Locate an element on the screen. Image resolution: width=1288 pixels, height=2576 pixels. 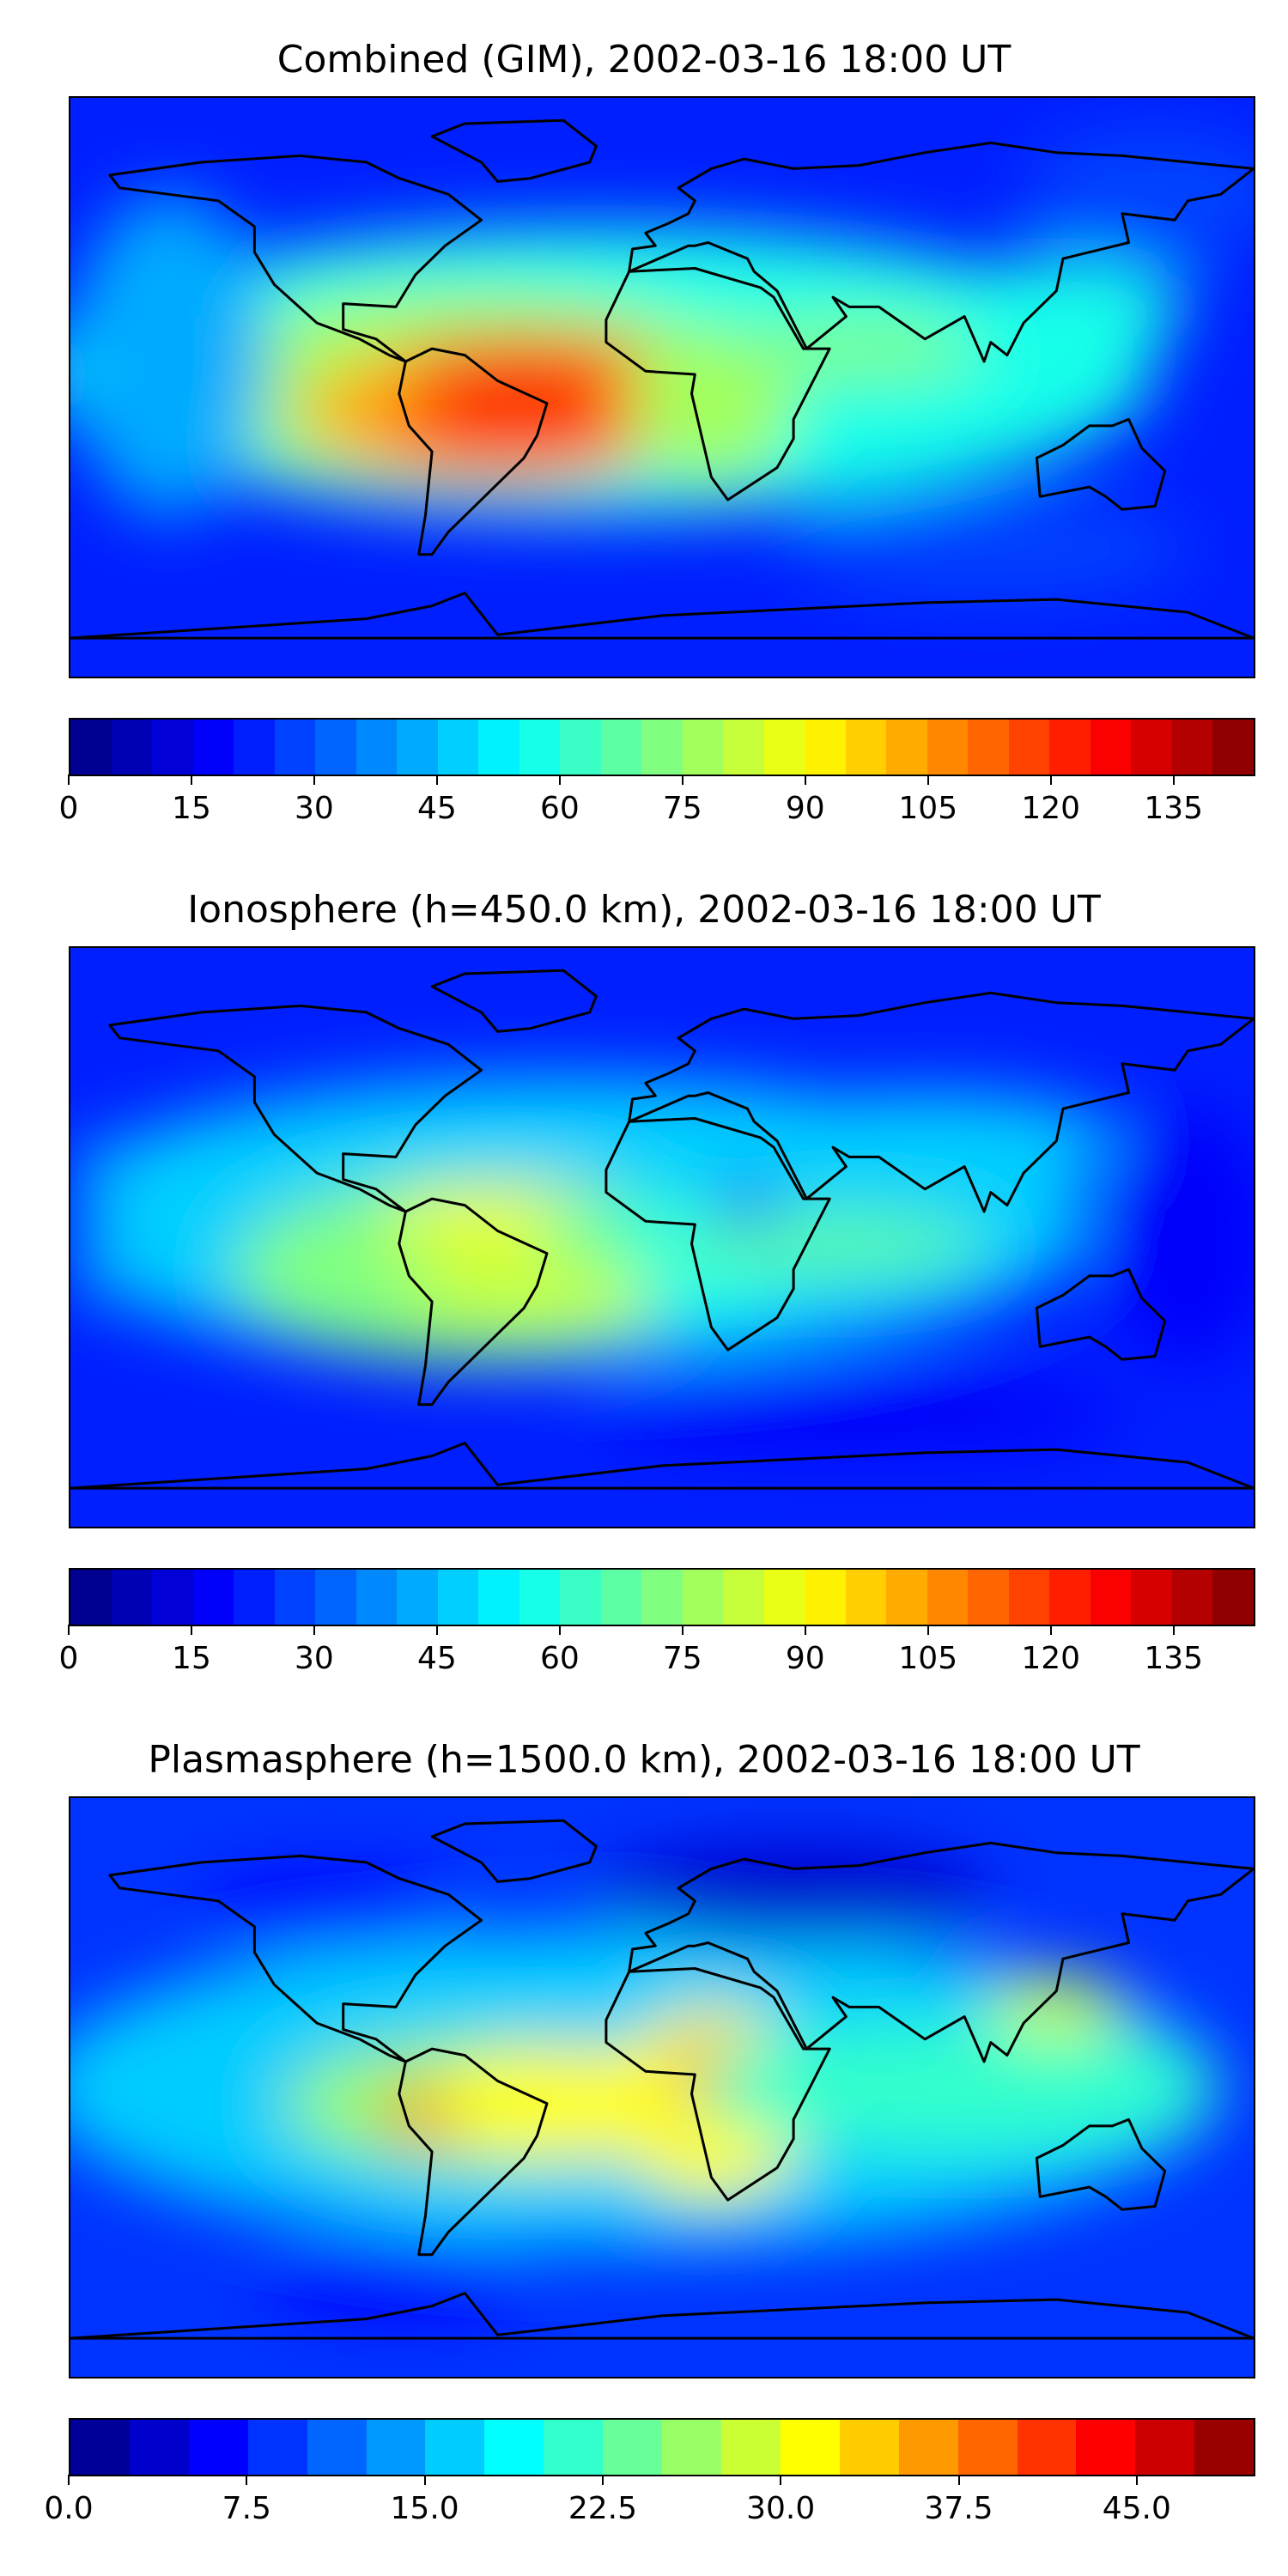
colorbar-tick-label: 60 is located at coordinates (559, 1658).